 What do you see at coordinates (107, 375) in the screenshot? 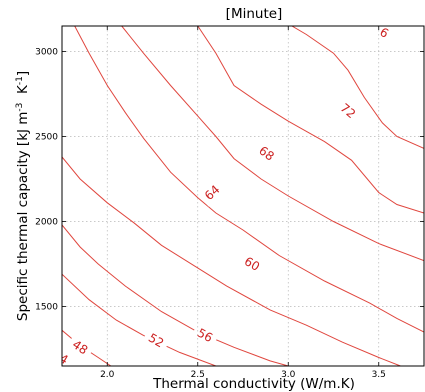
I see `x-tick-label: 2.0` at bounding box center [107, 375].